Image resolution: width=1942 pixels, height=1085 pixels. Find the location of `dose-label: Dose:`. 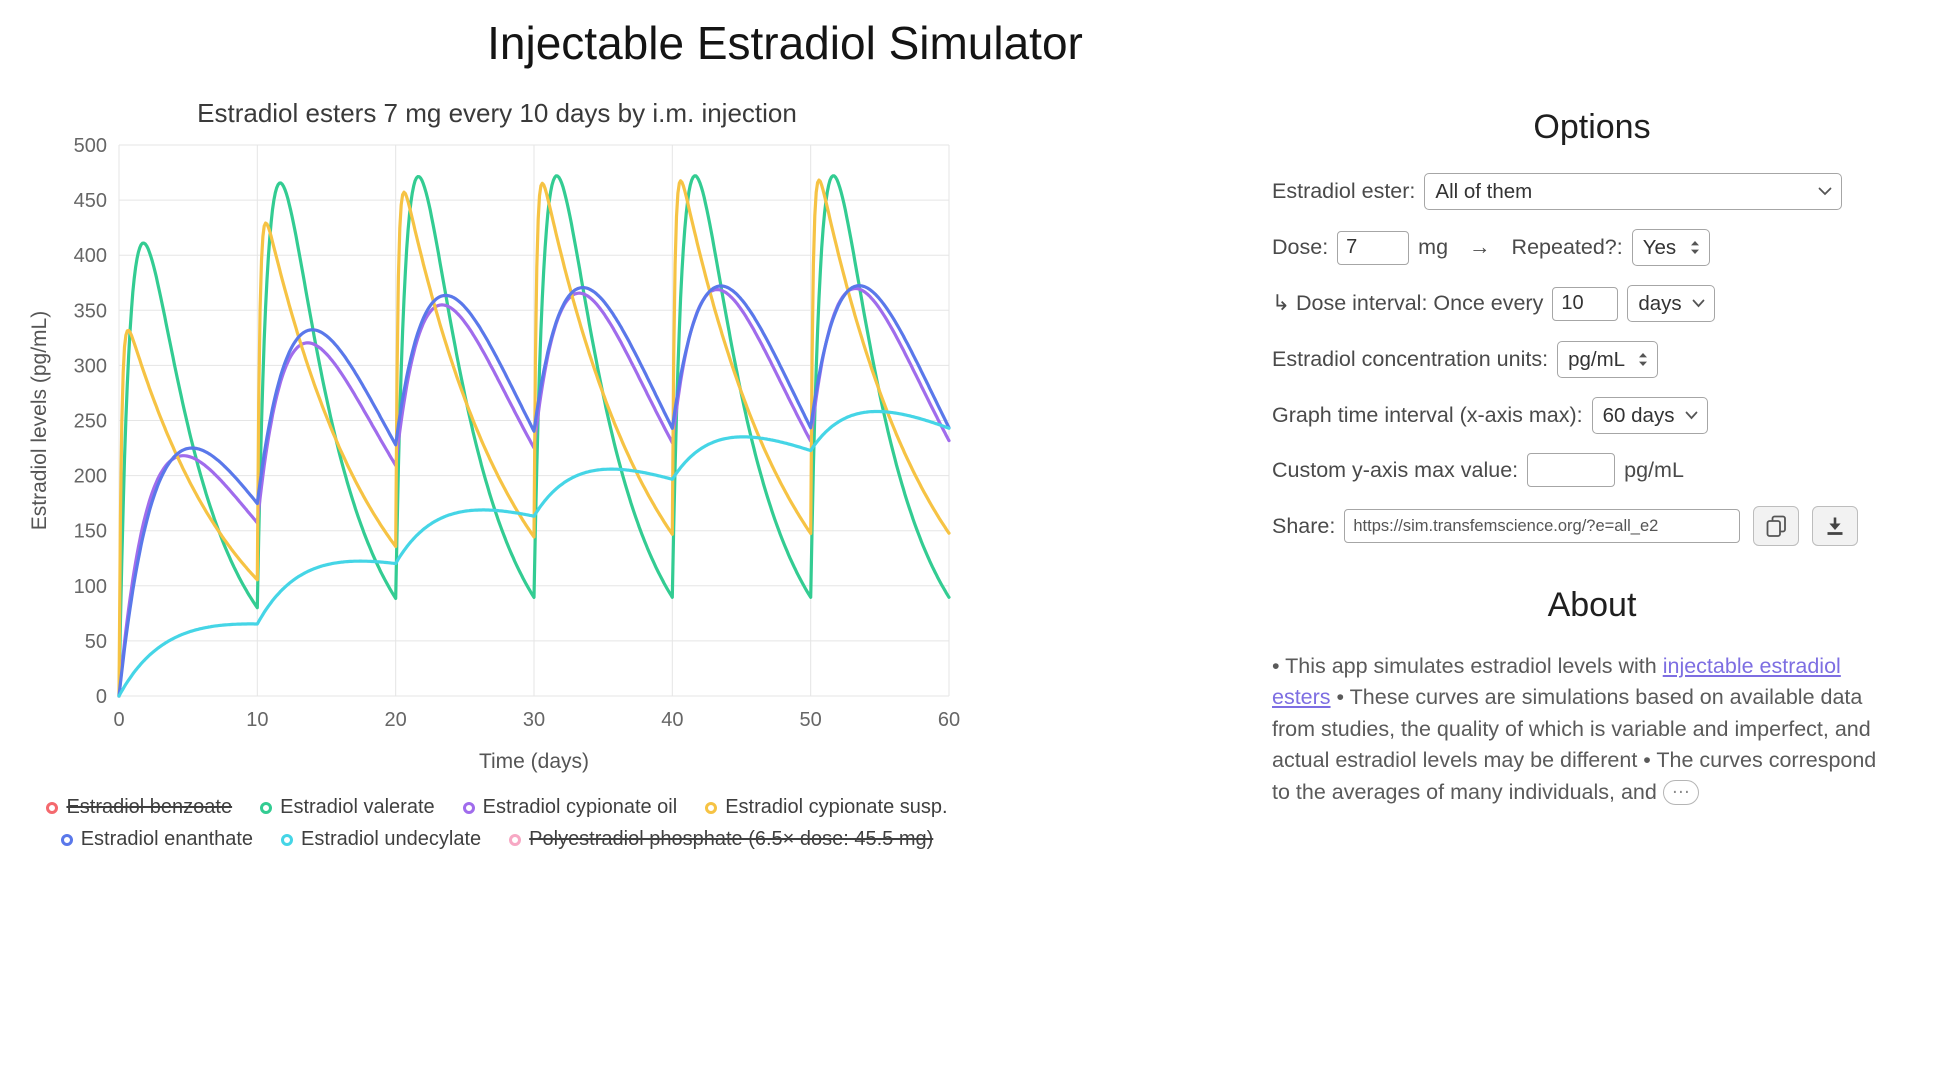

dose-label: Dose: is located at coordinates (1300, 247).